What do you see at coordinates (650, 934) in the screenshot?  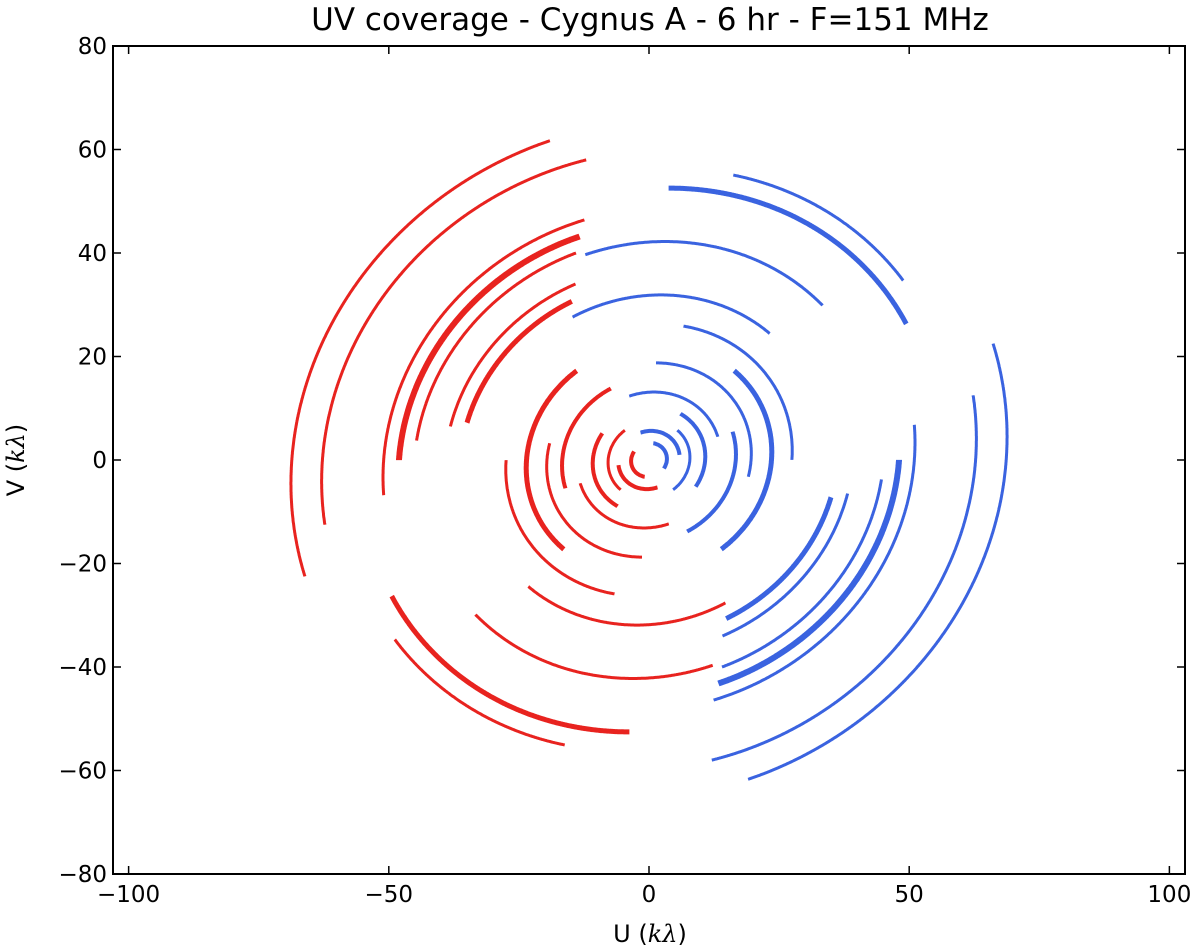 I see `x-axis-label: U (kλ)` at bounding box center [650, 934].